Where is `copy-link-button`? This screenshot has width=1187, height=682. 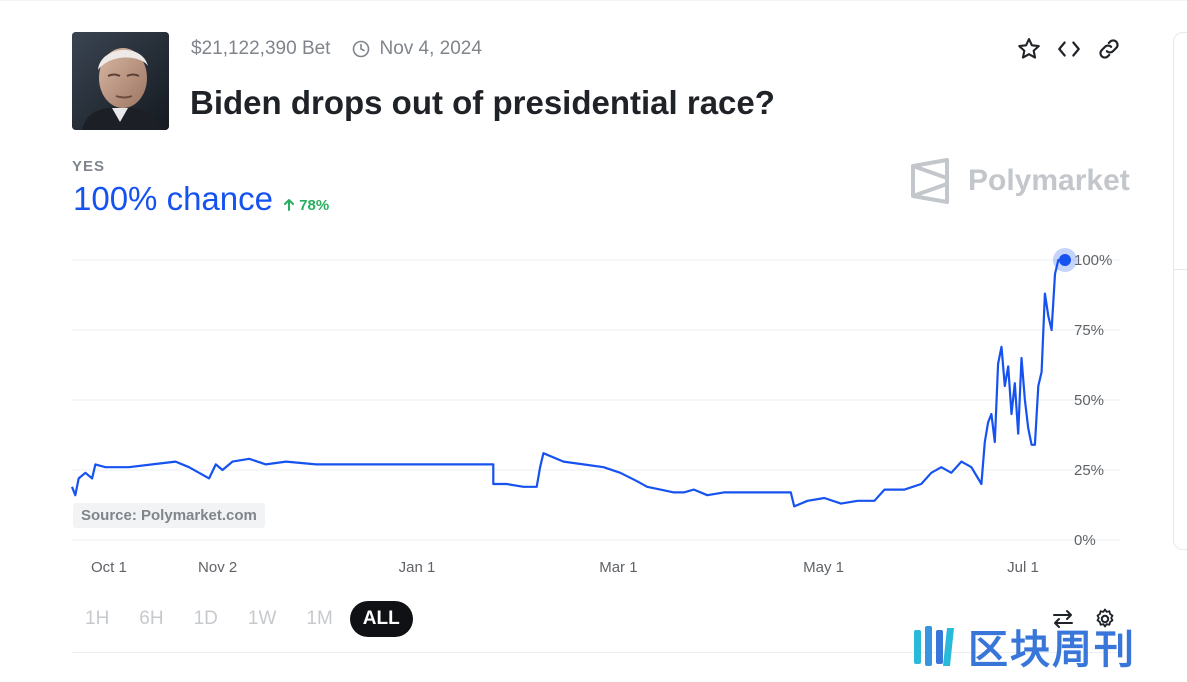 copy-link-button is located at coordinates (1109, 49).